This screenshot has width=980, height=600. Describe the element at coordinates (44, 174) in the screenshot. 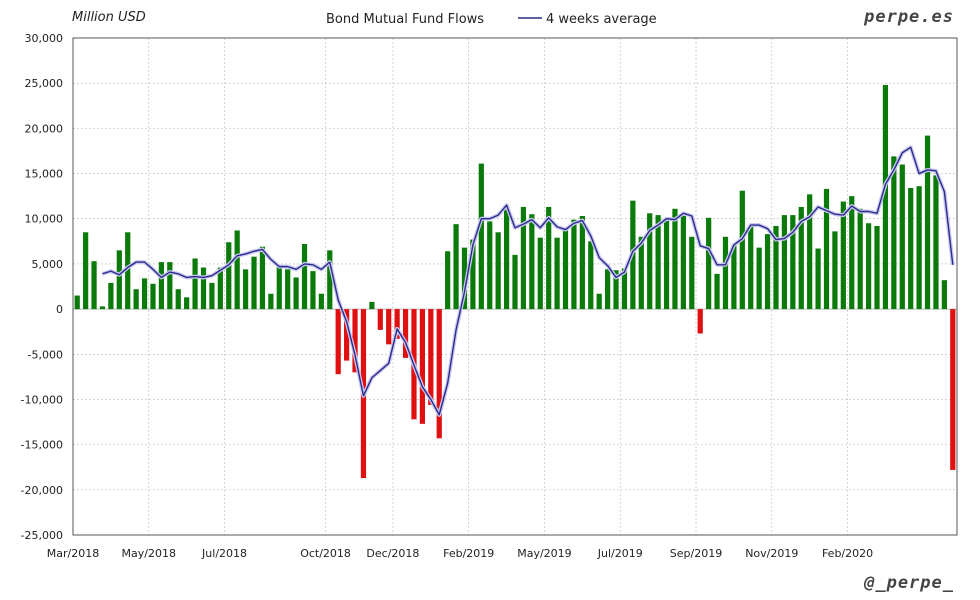

I see `y-tick-label: 15,000` at that location.